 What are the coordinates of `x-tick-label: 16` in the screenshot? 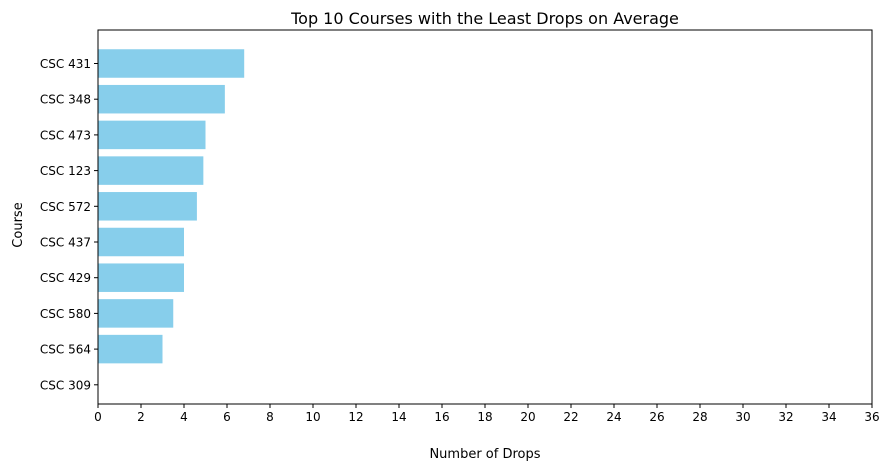 It's located at (441, 417).